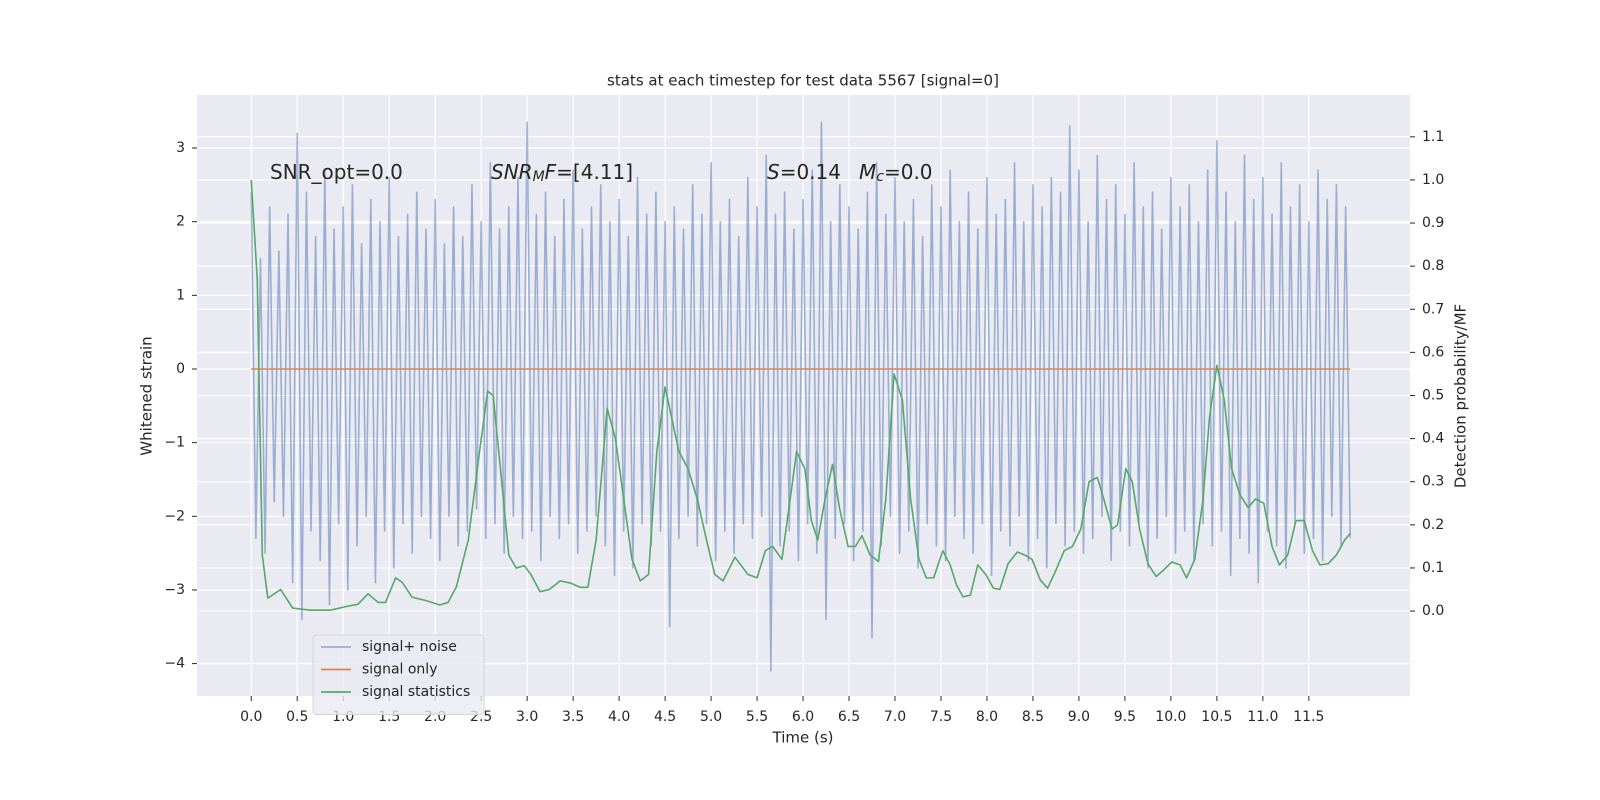  What do you see at coordinates (665, 717) in the screenshot?
I see `x-tick-label: 4.5` at bounding box center [665, 717].